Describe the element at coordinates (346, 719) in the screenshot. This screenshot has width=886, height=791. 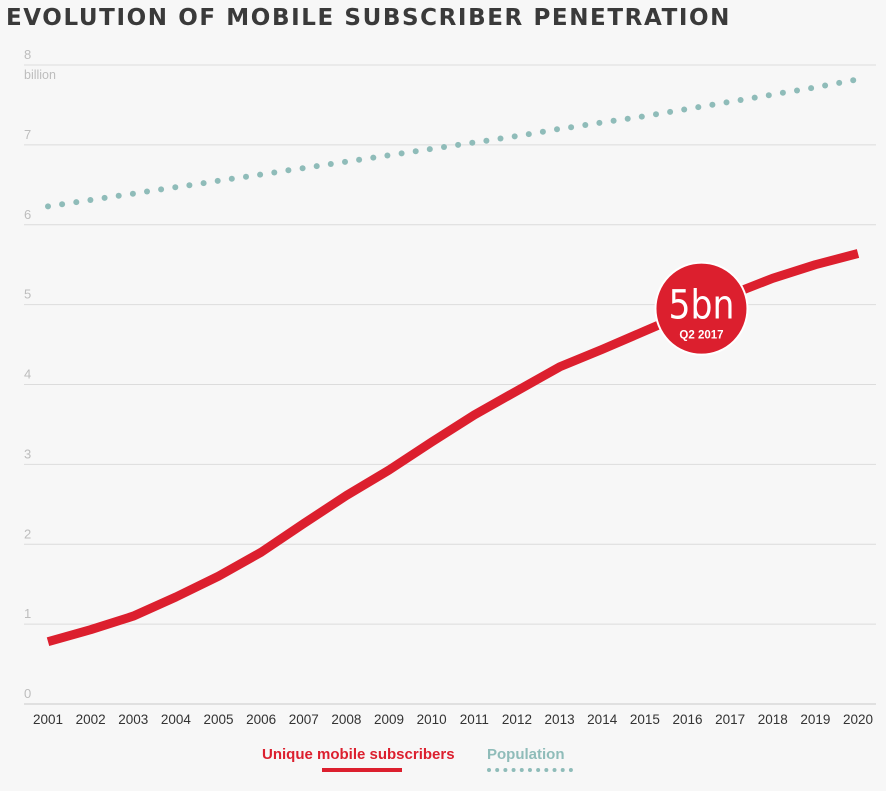
I see `x-tick-label-2008: 2008` at that location.